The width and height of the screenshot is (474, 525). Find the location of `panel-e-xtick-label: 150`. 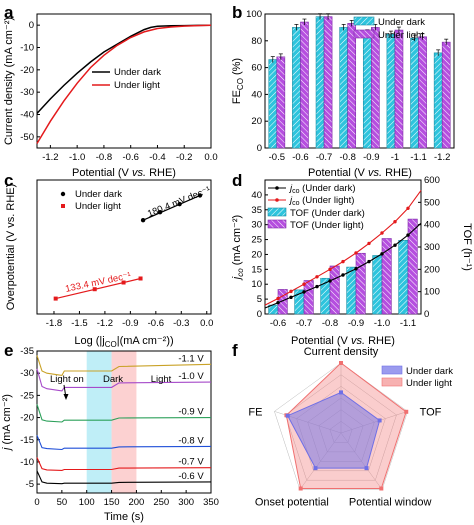

panel-e-xtick-label: 150 is located at coordinates (112, 502).